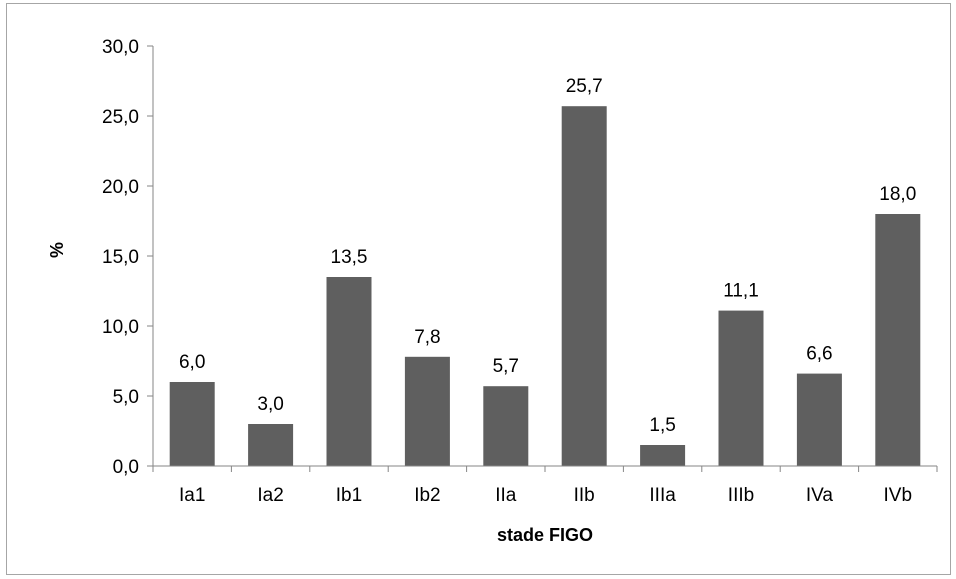 The height and width of the screenshot is (579, 956). I want to click on x-tick-label: IIIa, so click(662, 495).